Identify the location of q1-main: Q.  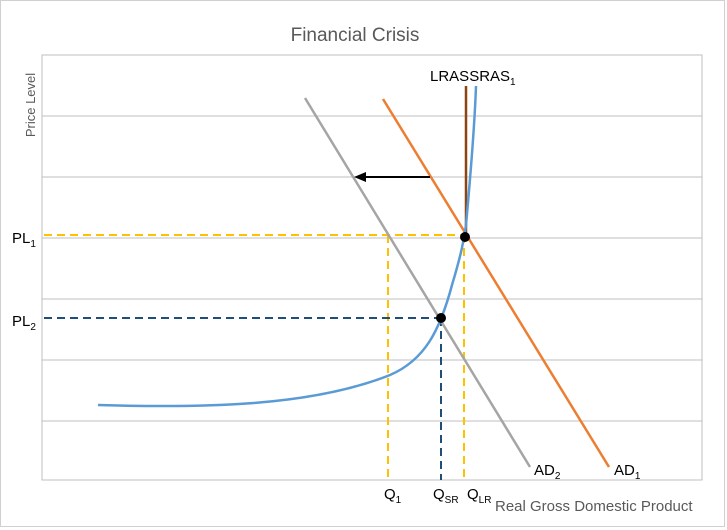
(390, 494).